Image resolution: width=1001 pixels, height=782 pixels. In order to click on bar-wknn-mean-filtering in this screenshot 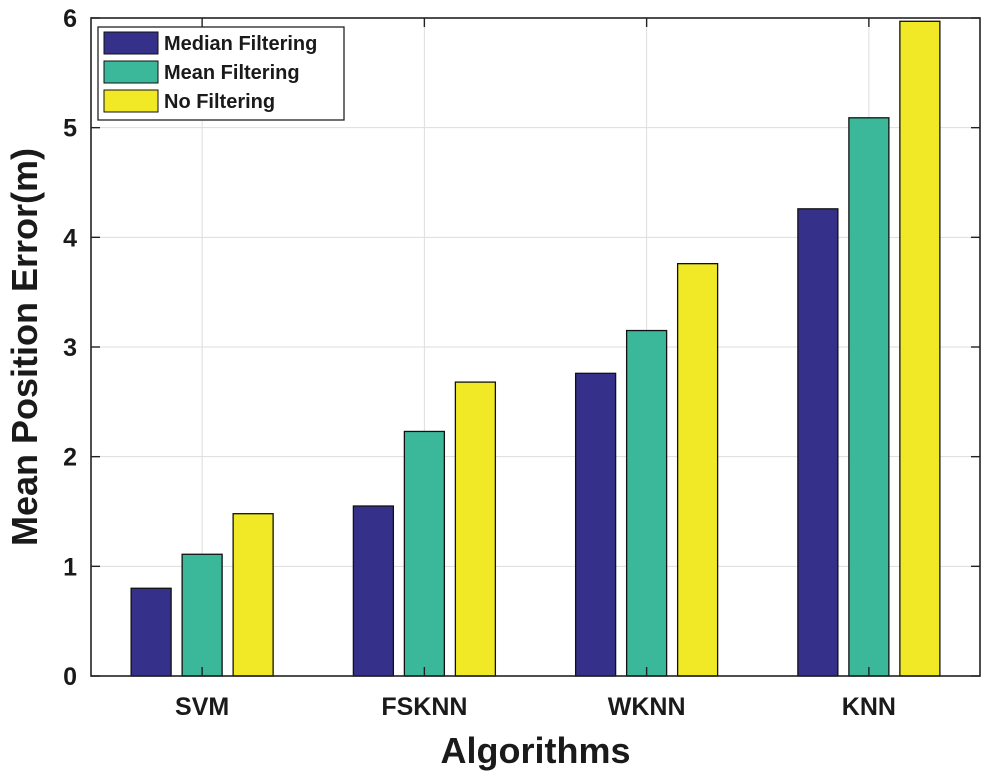, I will do `click(646, 503)`.